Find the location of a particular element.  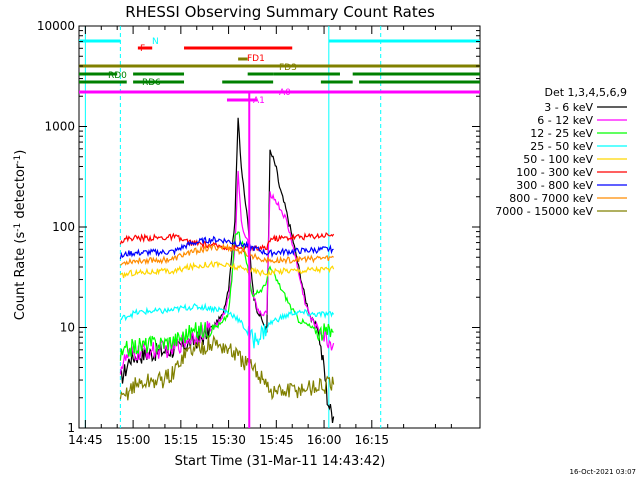

y-tick-label: 1000 is located at coordinates (59, 127).